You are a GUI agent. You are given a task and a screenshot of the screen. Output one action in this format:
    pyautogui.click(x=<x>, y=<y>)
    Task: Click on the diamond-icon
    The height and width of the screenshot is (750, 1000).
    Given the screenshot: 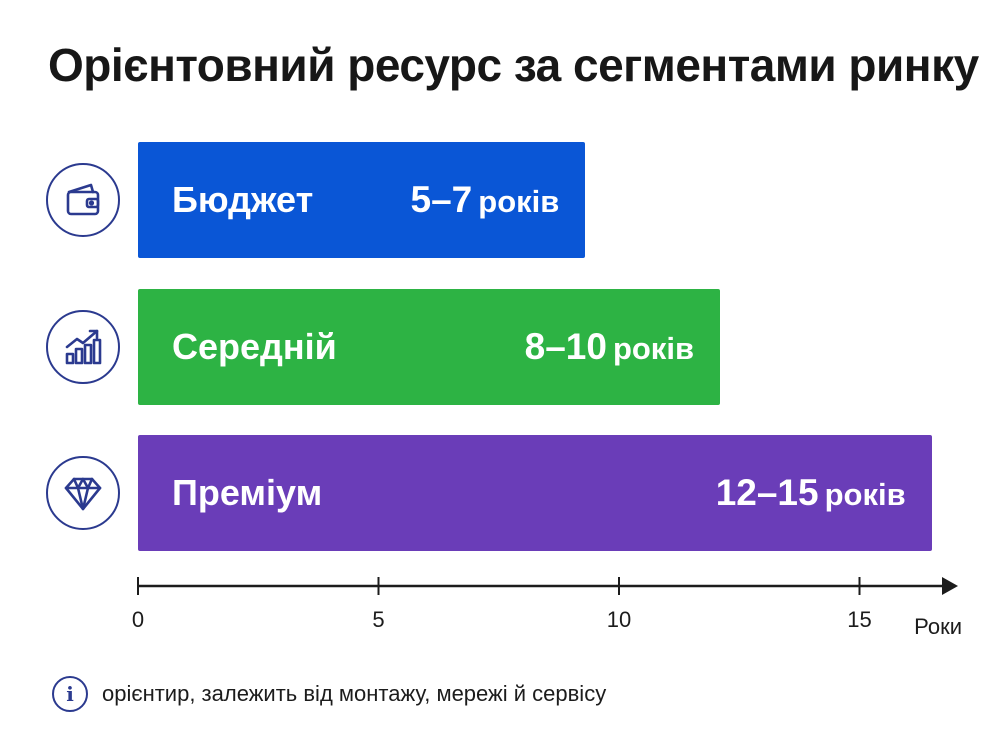 What is the action you would take?
    pyautogui.click(x=83, y=493)
    